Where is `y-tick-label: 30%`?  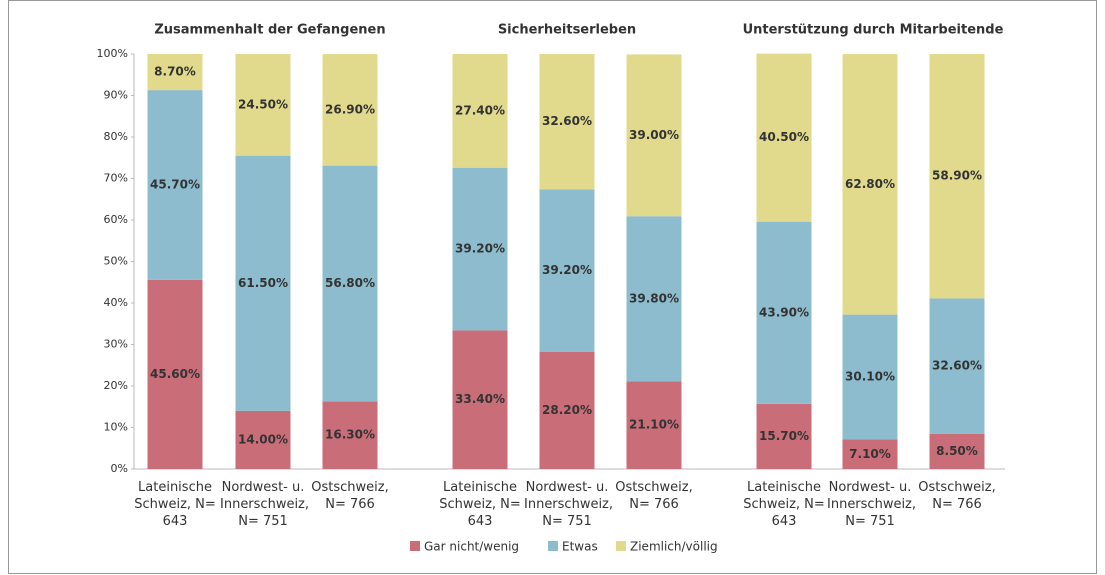
y-tick-label: 30% is located at coordinates (116, 344).